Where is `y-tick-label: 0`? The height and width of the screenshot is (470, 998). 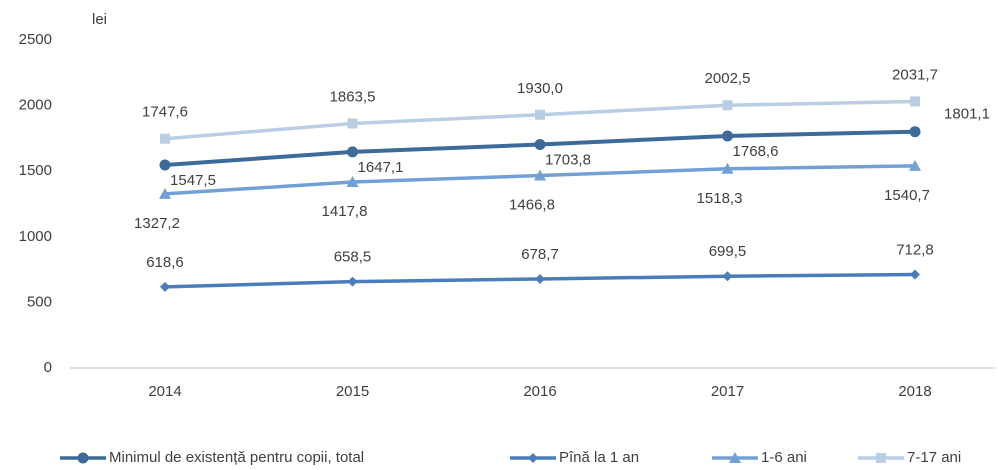 y-tick-label: 0 is located at coordinates (48, 367).